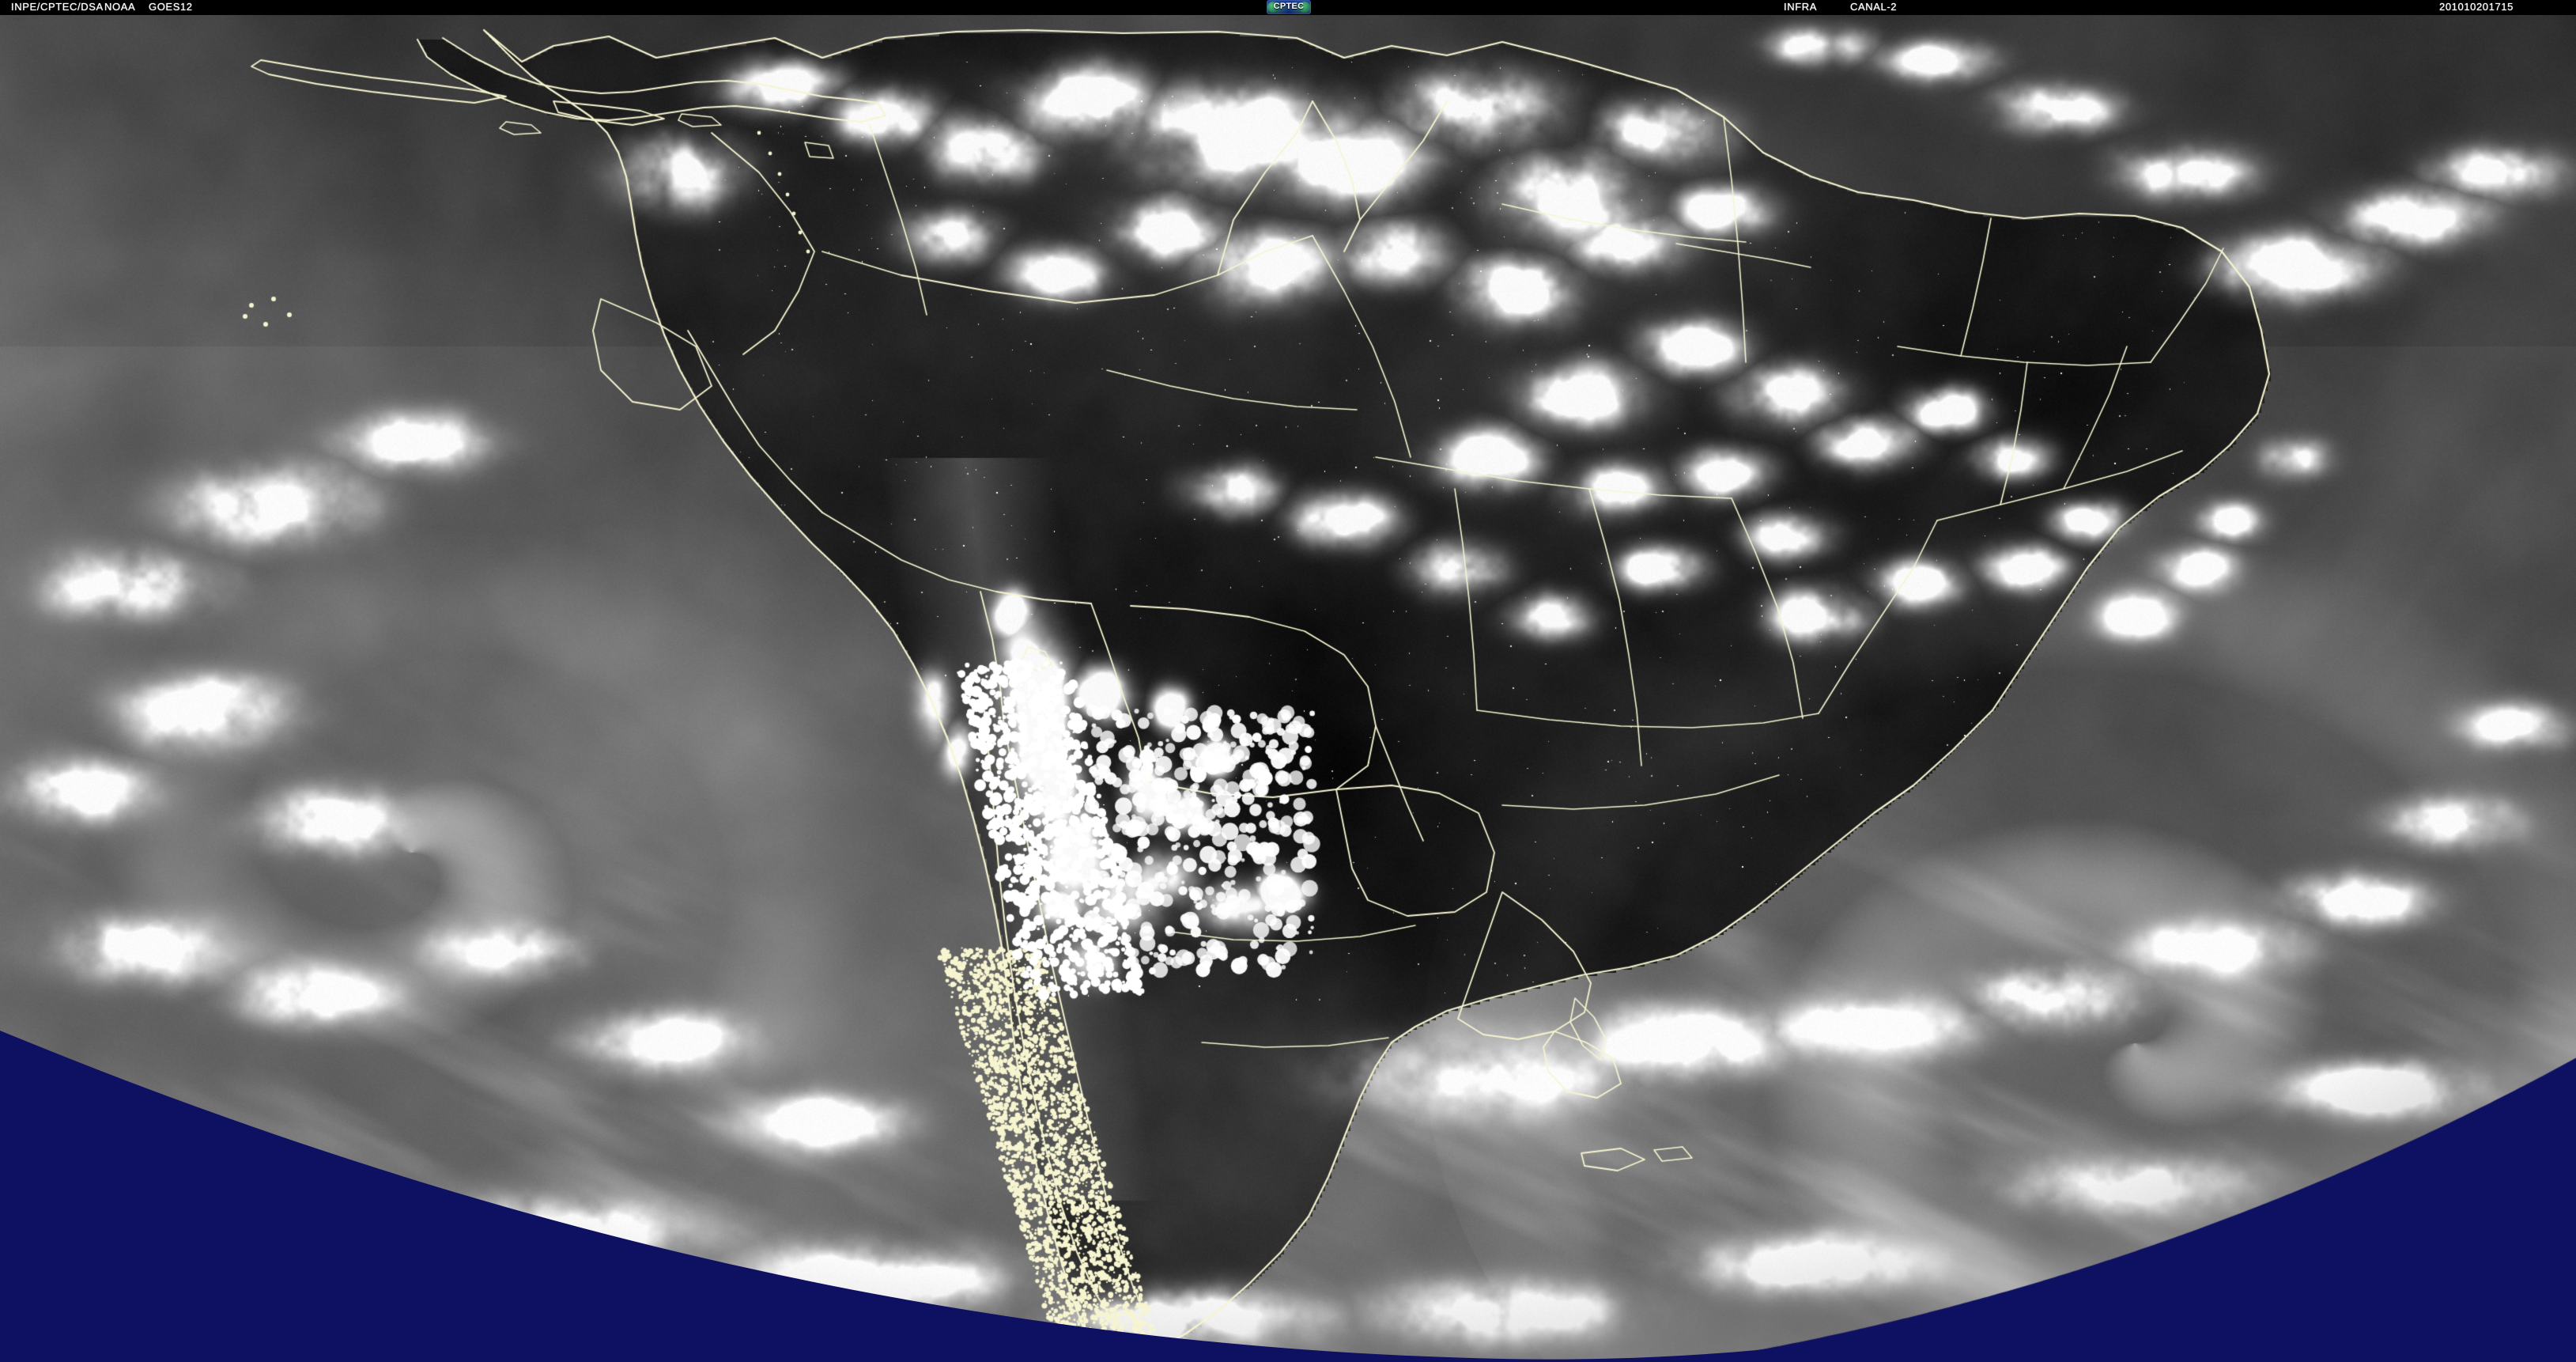  What do you see at coordinates (1874, 7) in the screenshot?
I see `channel-label: CANAL-2` at bounding box center [1874, 7].